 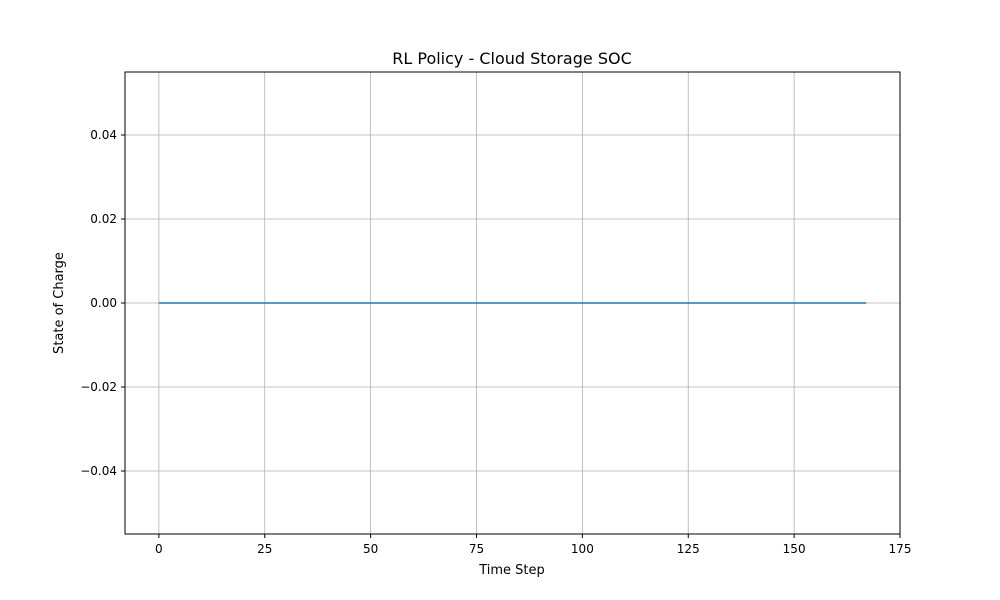 I want to click on x-tick-label: 150, so click(x=794, y=549).